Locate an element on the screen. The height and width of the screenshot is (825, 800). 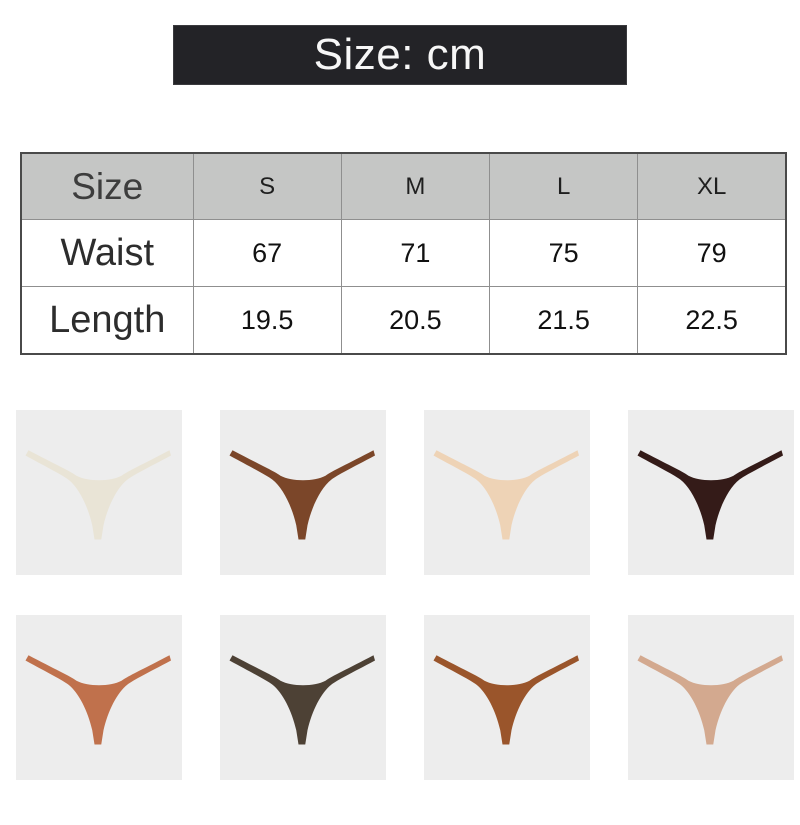
waist-row: Waist 67 71 75 79 is located at coordinates (403, 253).